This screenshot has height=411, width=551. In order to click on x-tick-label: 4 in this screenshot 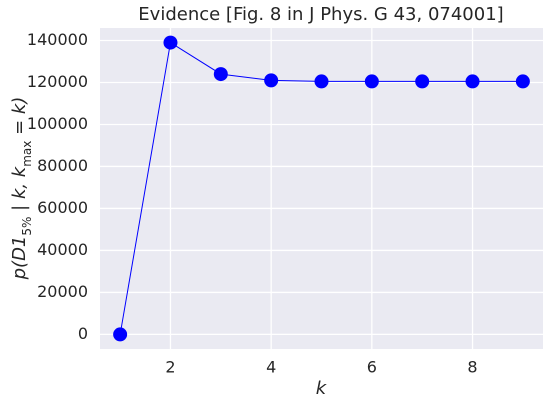, I will do `click(271, 367)`.